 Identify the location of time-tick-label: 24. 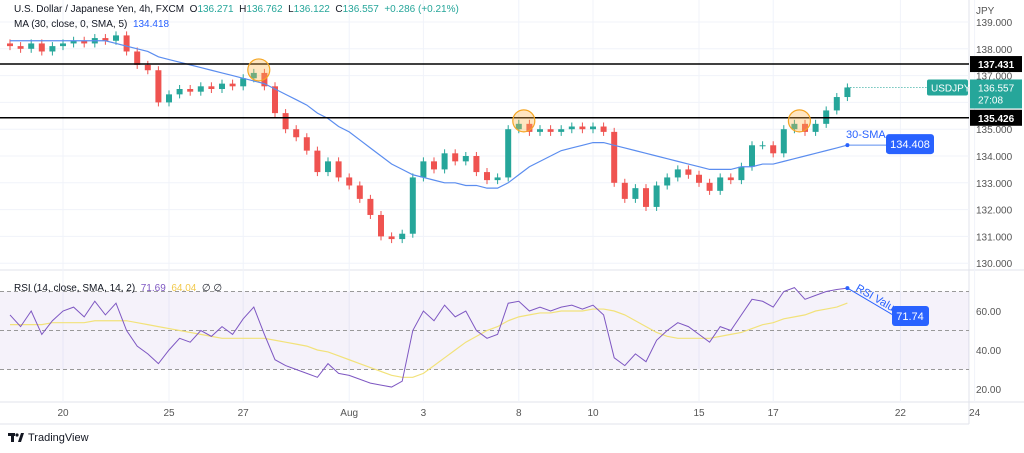
(975, 413).